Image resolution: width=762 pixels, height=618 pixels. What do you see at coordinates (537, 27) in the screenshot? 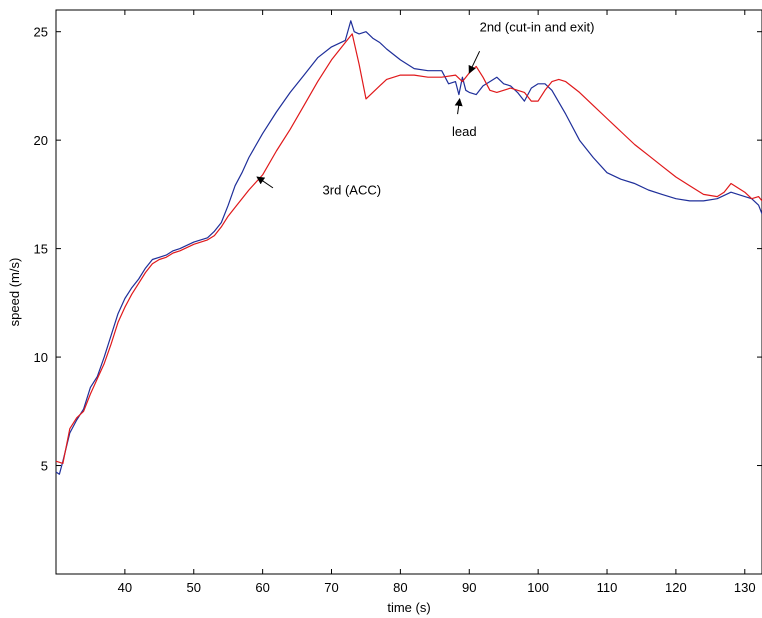
I see `annotation-label: 2nd (cut-in and exit)` at bounding box center [537, 27].